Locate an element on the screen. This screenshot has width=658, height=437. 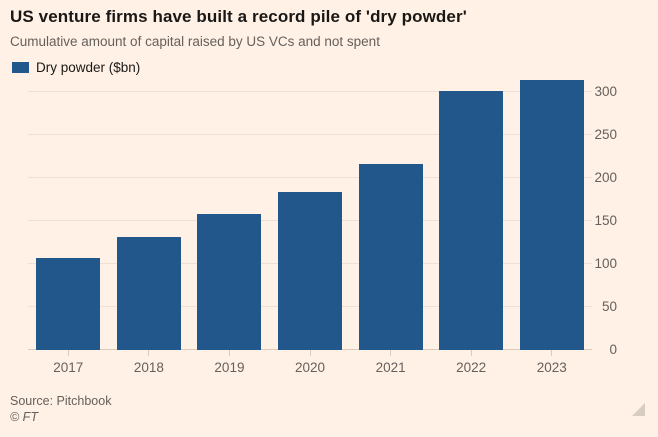
bar-slot-2019 is located at coordinates (229, 215).